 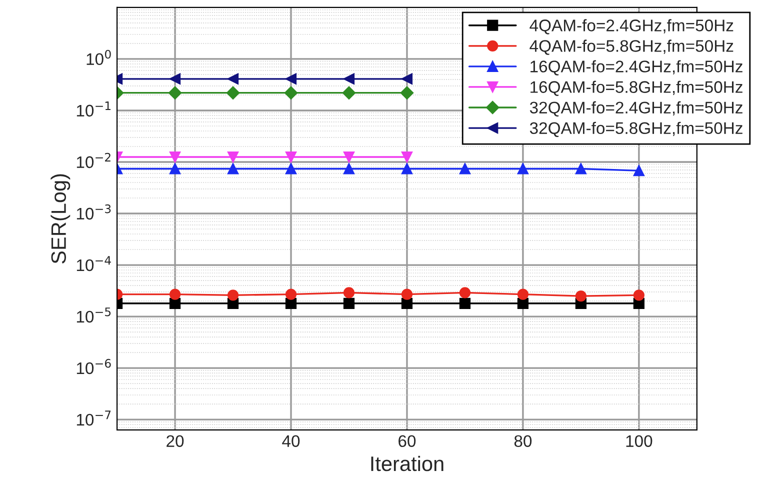 What do you see at coordinates (93, 366) in the screenshot?
I see `y-tick-label: 10$^{−6}$` at bounding box center [93, 366].